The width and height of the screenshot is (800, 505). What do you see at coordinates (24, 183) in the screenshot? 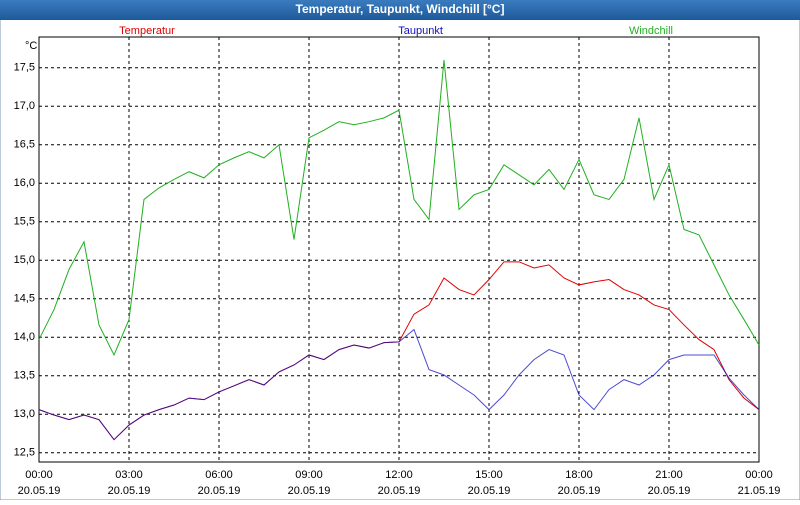
I see `y-tick-label: 16,0` at bounding box center [24, 183].